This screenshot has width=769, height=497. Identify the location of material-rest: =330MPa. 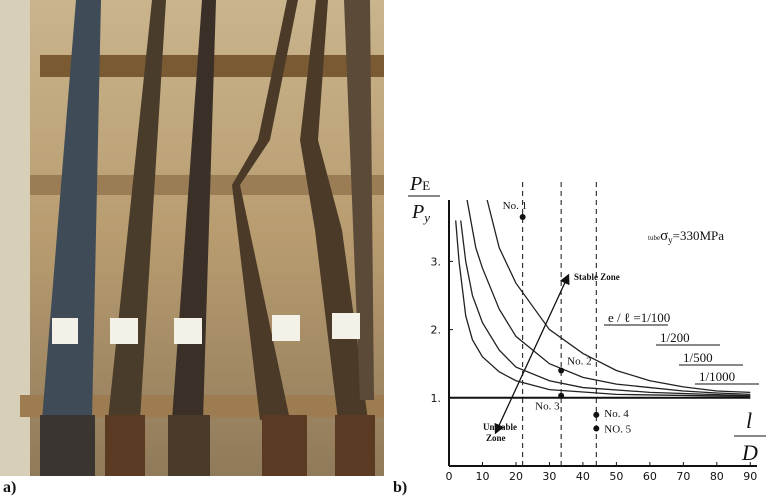
(699, 235).